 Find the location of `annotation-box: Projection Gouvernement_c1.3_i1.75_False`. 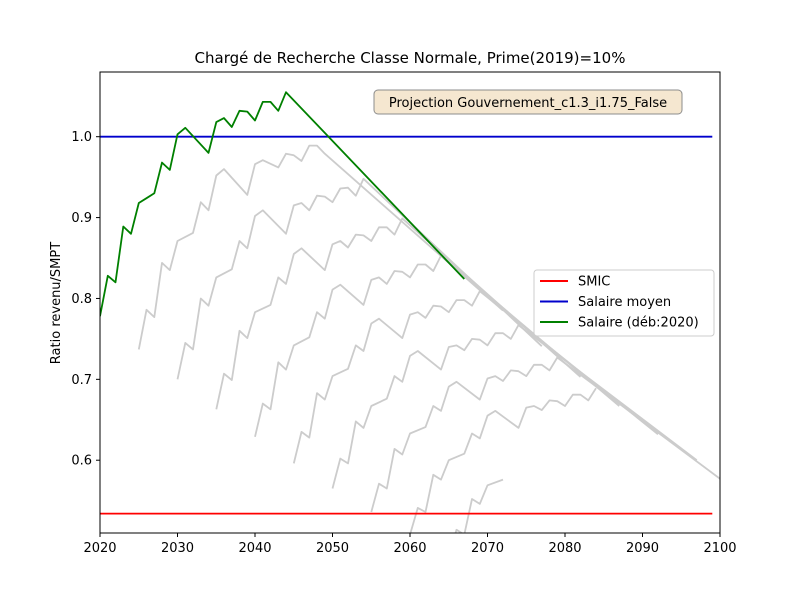

annotation-box: Projection Gouvernement_c1.3_i1.75_False is located at coordinates (528, 102).